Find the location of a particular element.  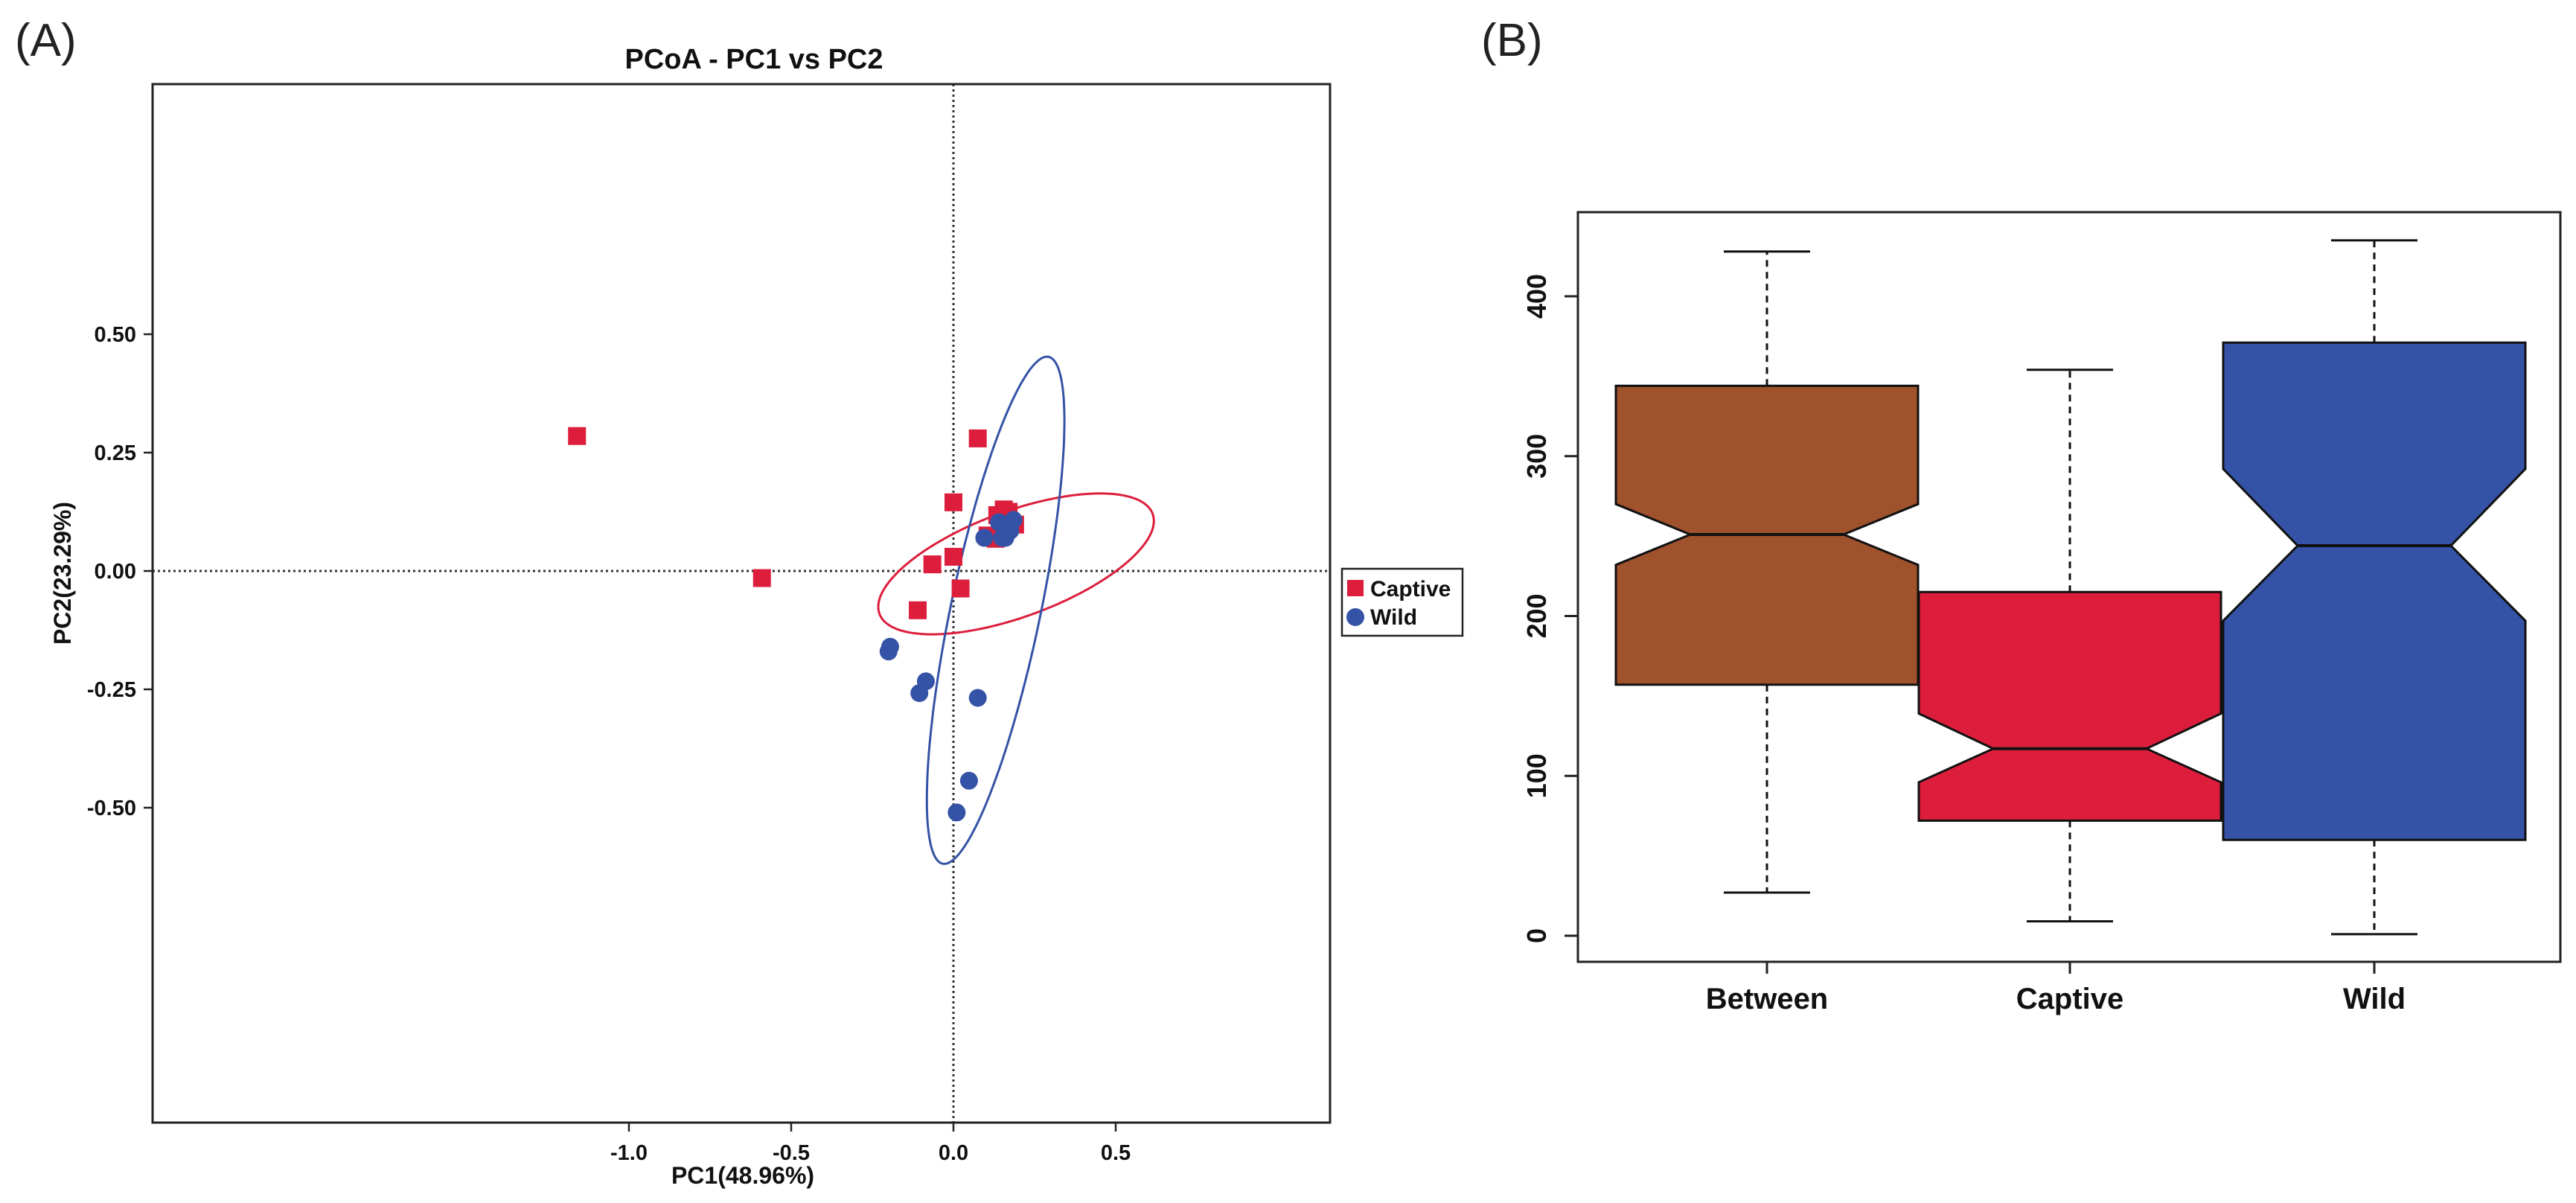

y-tick-label: 0.25 is located at coordinates (115, 453).